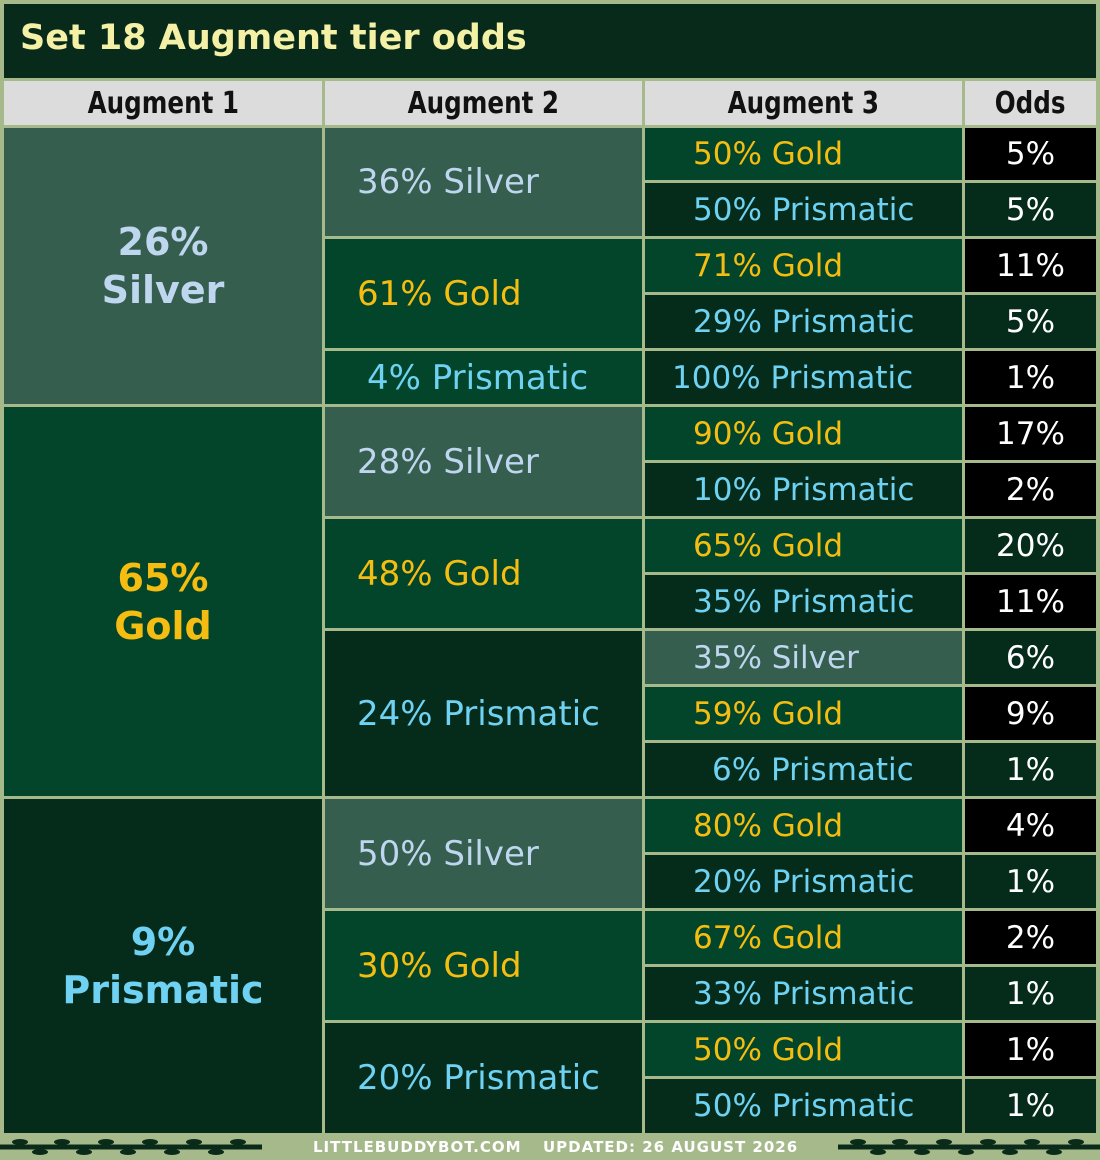  I want to click on augment1-prismatic: 9% Prismatic, so click(163, 966).